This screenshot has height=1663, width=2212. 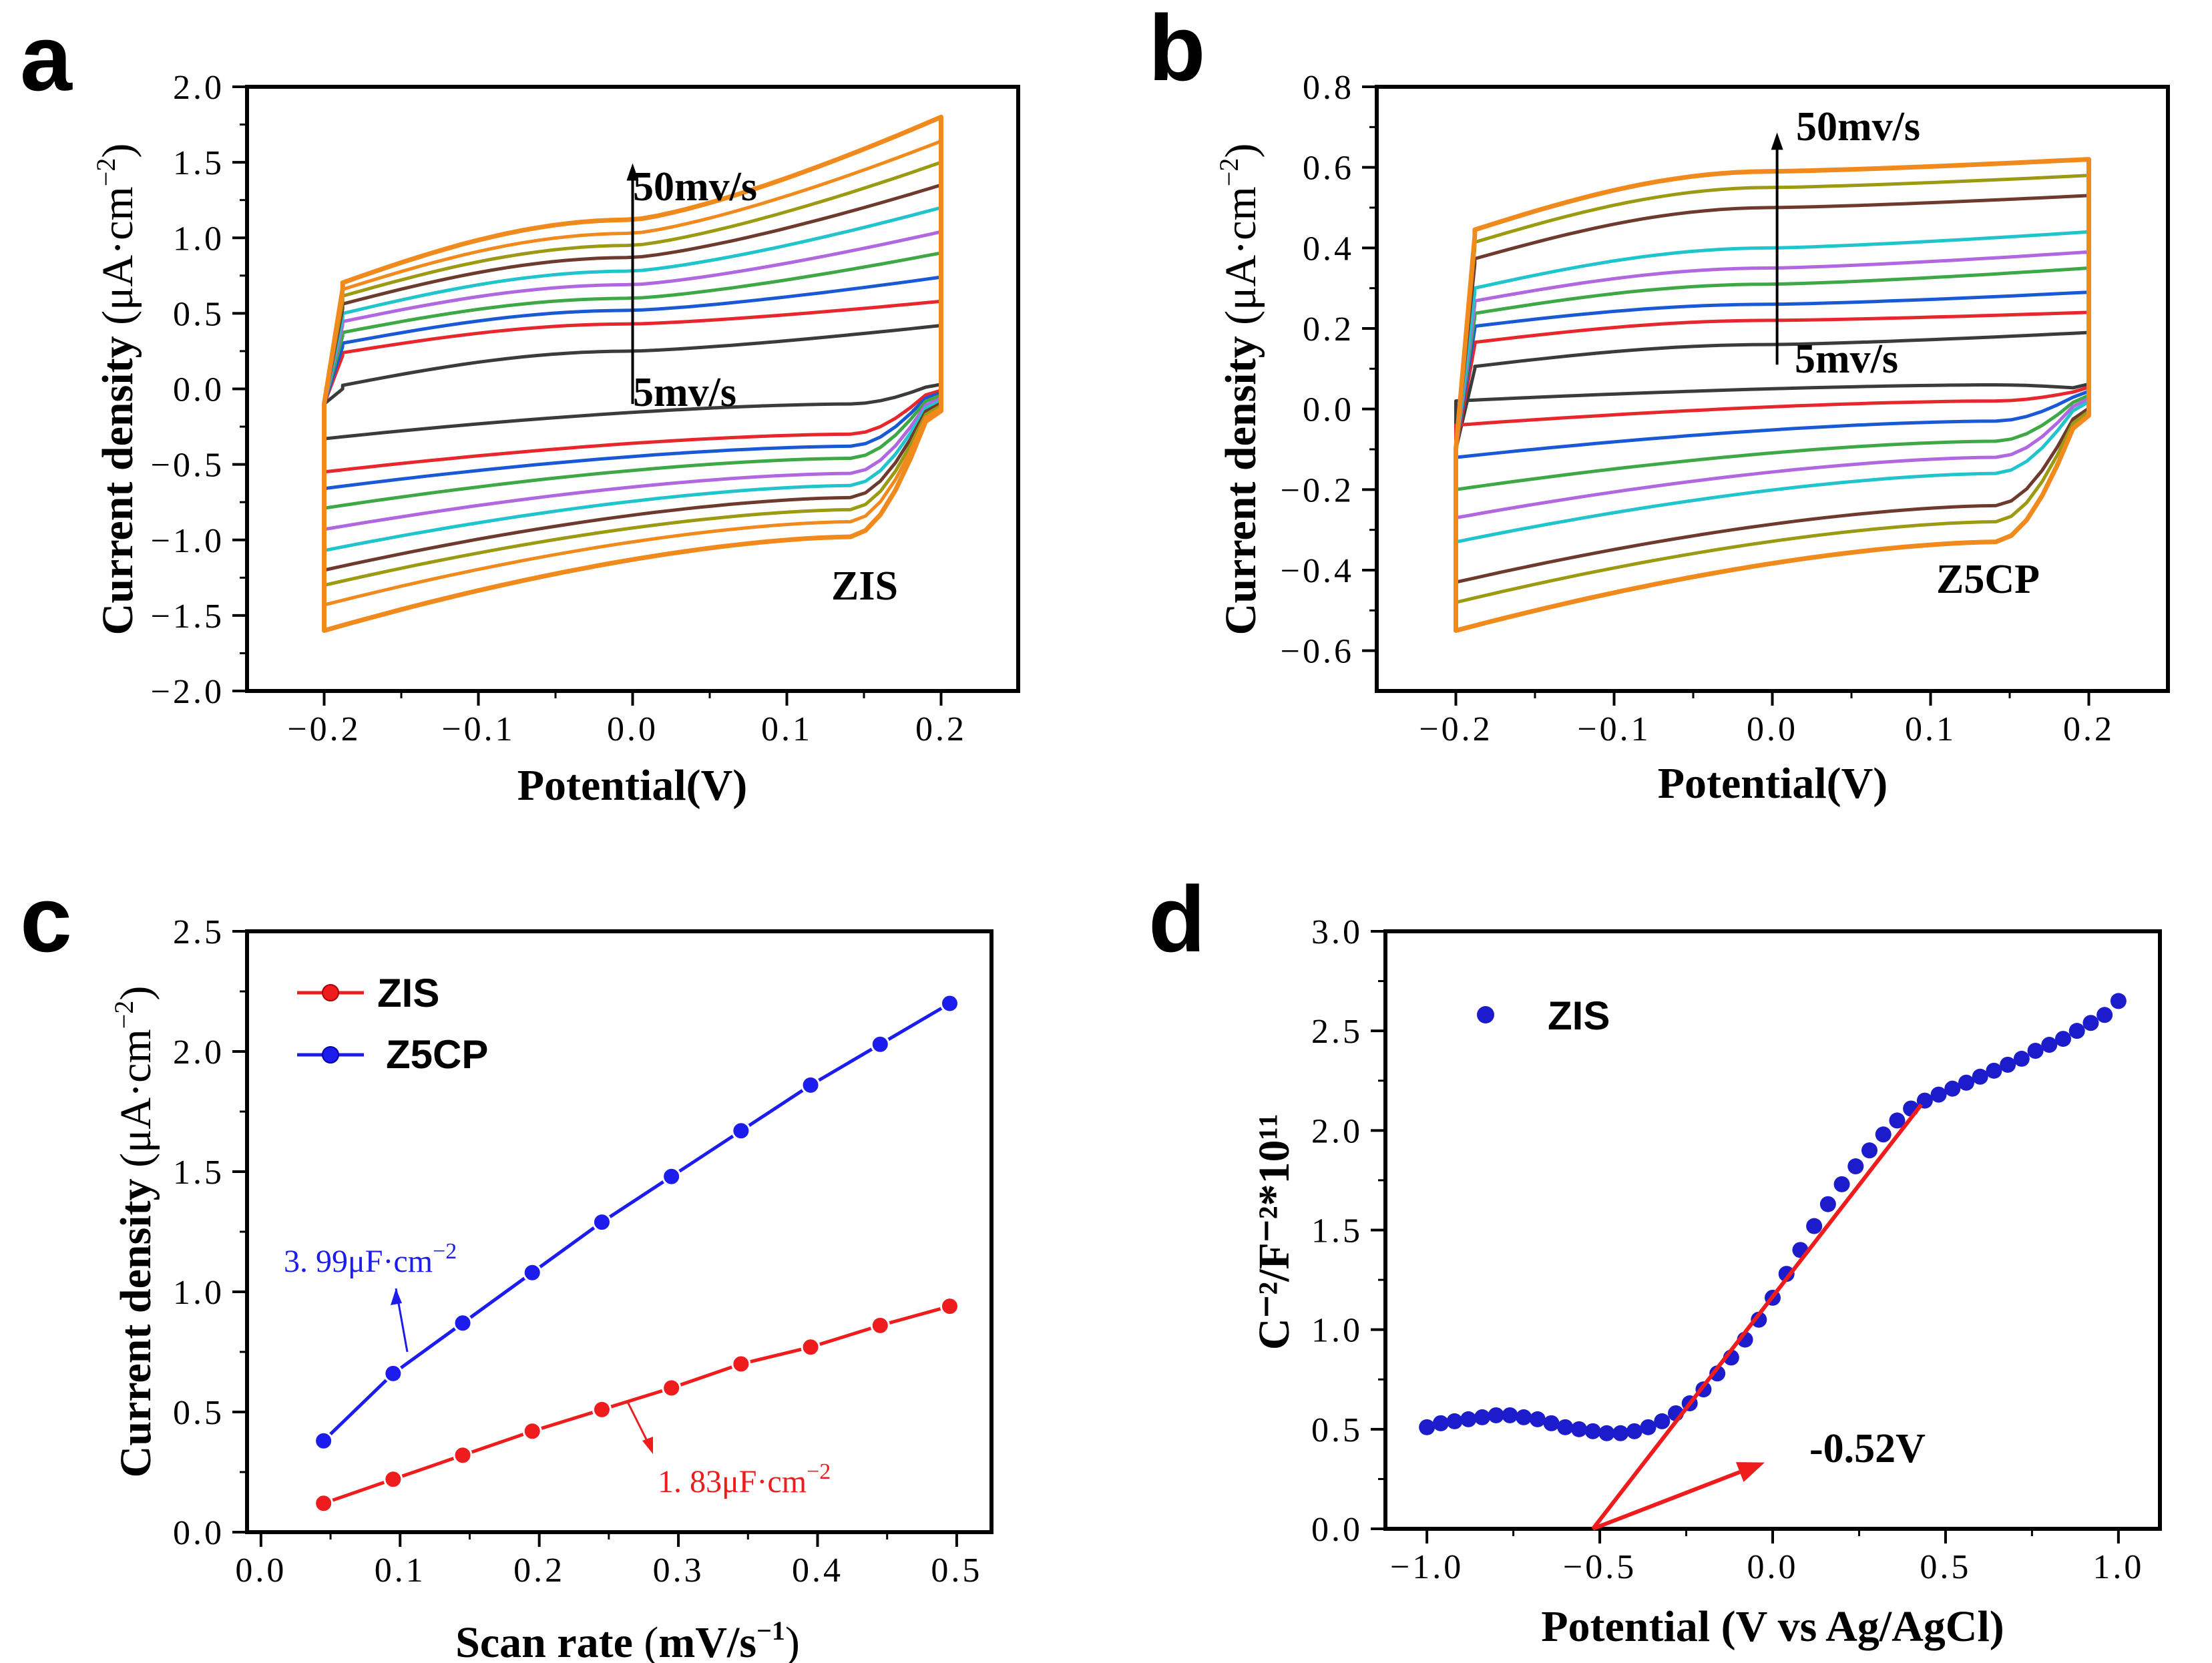 What do you see at coordinates (1579, 1015) in the screenshot?
I see `panel-d-legend-label: ZIS` at bounding box center [1579, 1015].